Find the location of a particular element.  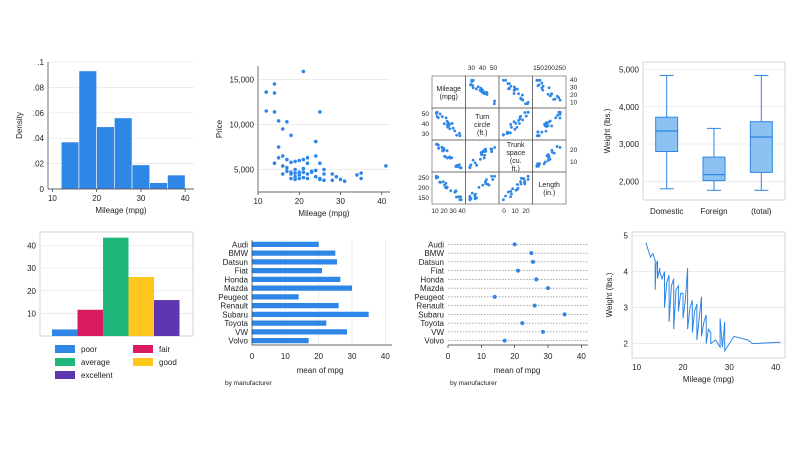

mpg-dot-category-label: Audi is located at coordinates (436, 244).